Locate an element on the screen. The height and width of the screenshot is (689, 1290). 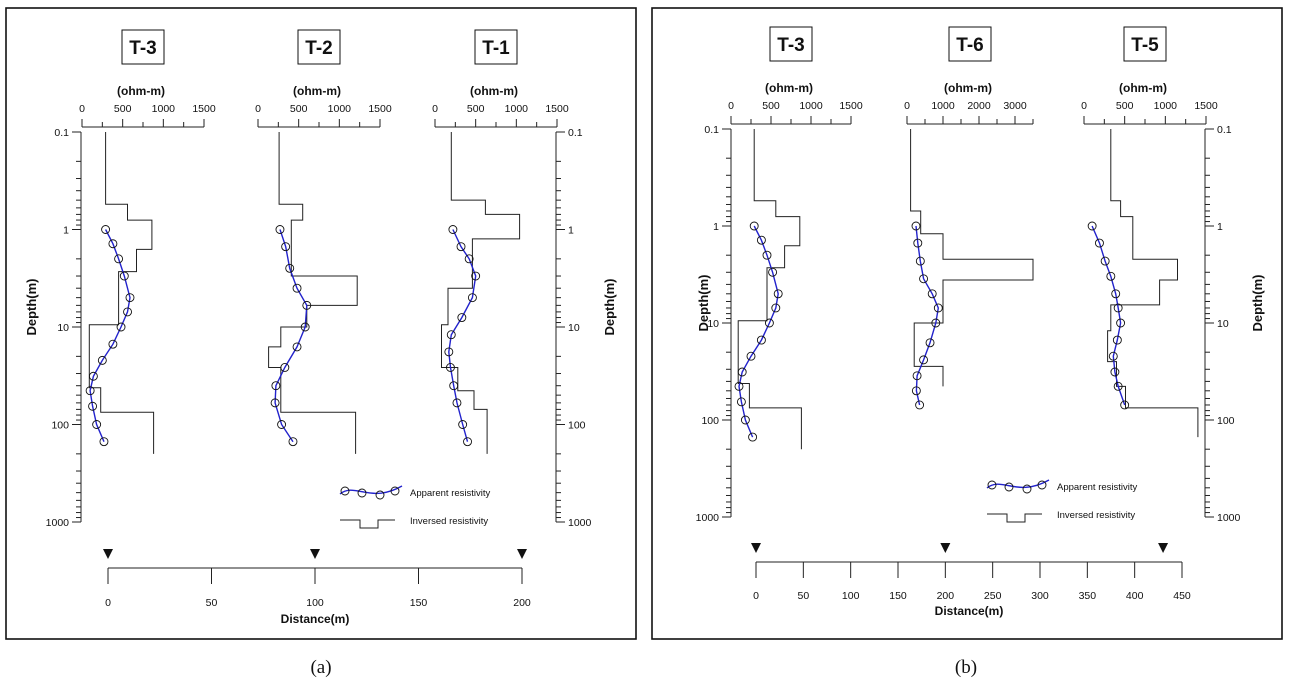
pb-distance-tick-label: 200 is located at coordinates (946, 596).